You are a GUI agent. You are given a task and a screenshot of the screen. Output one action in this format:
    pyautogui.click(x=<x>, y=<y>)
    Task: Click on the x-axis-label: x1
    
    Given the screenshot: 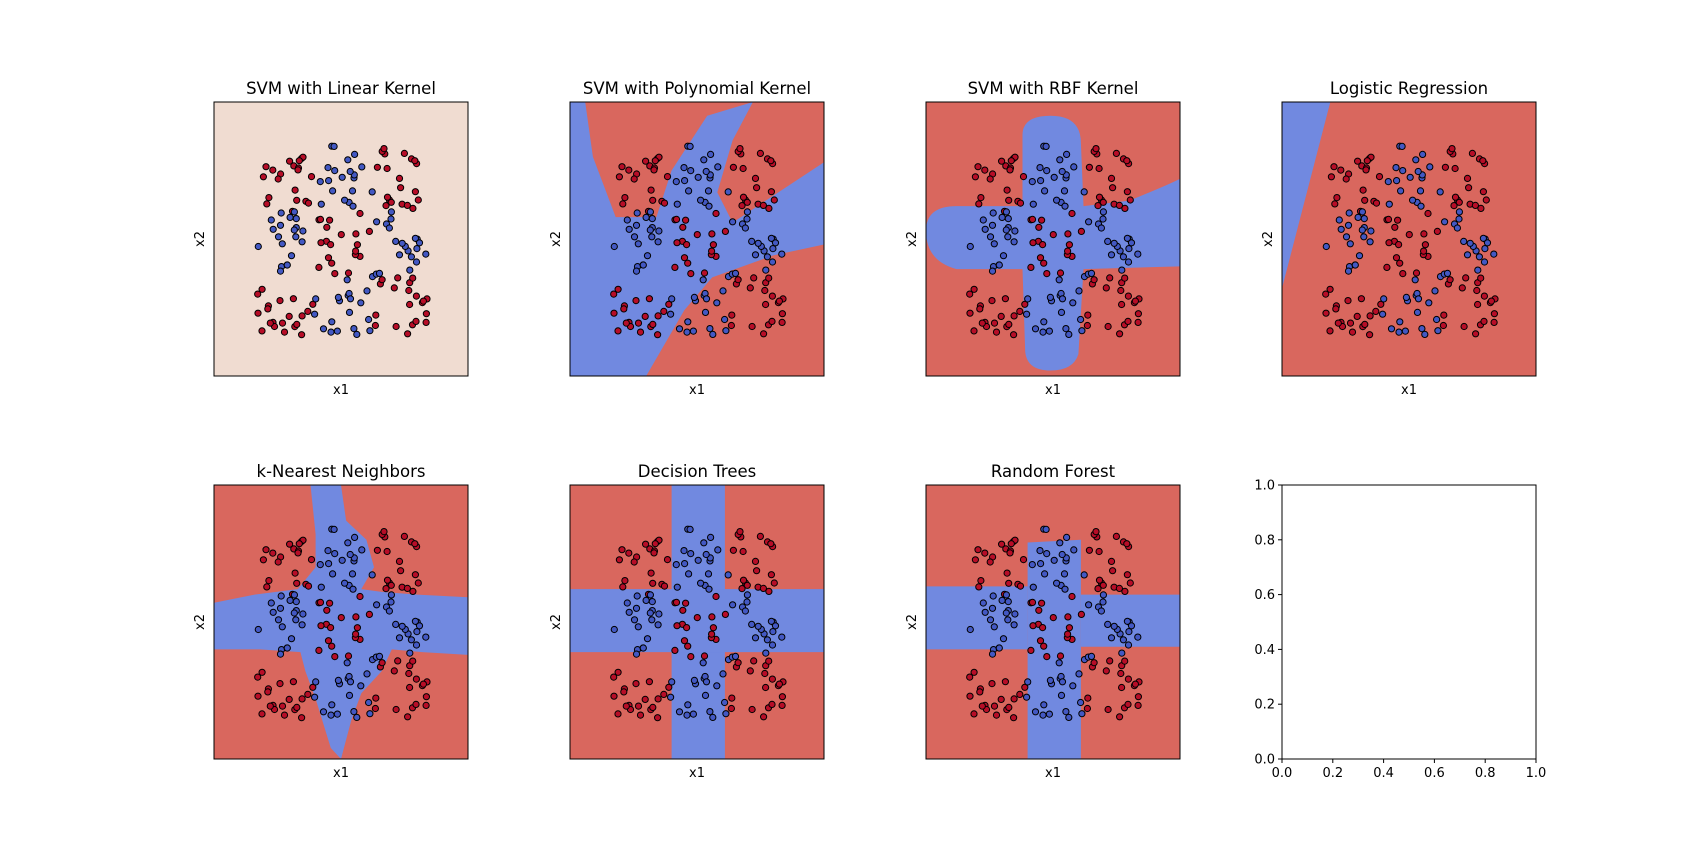 What is the action you would take?
    pyautogui.click(x=1053, y=390)
    